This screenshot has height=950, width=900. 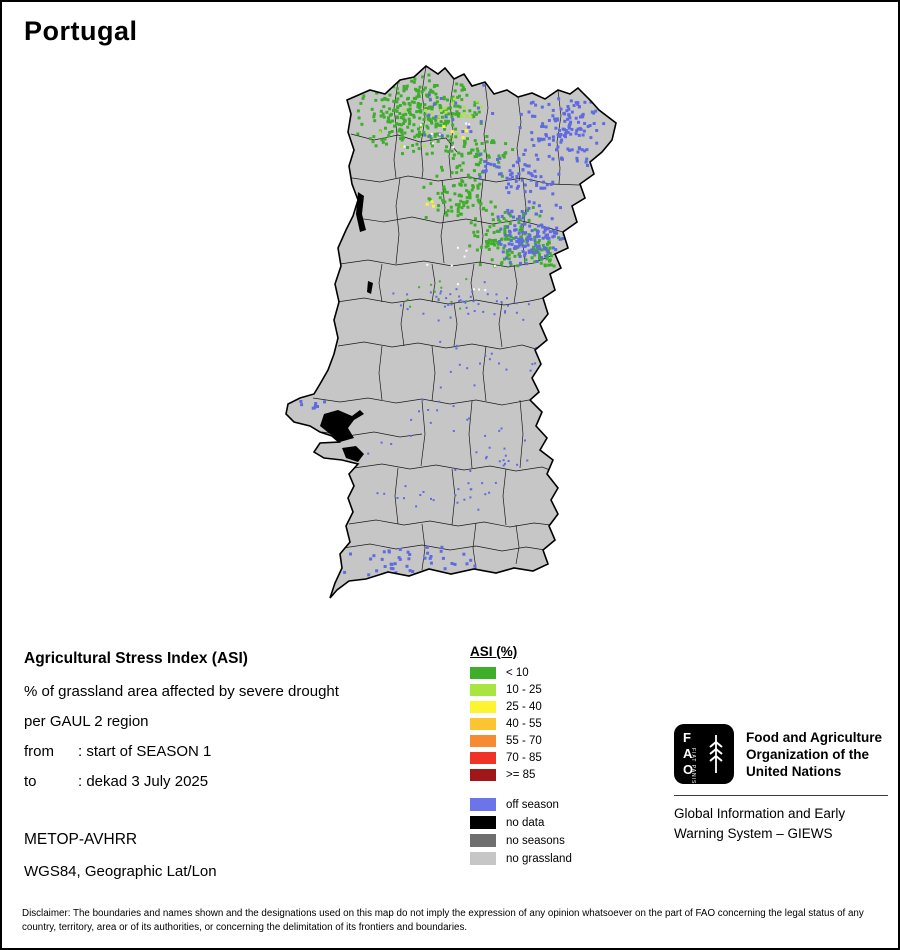 I want to click on fao-name-line: Food and Agriculture, so click(x=814, y=737).